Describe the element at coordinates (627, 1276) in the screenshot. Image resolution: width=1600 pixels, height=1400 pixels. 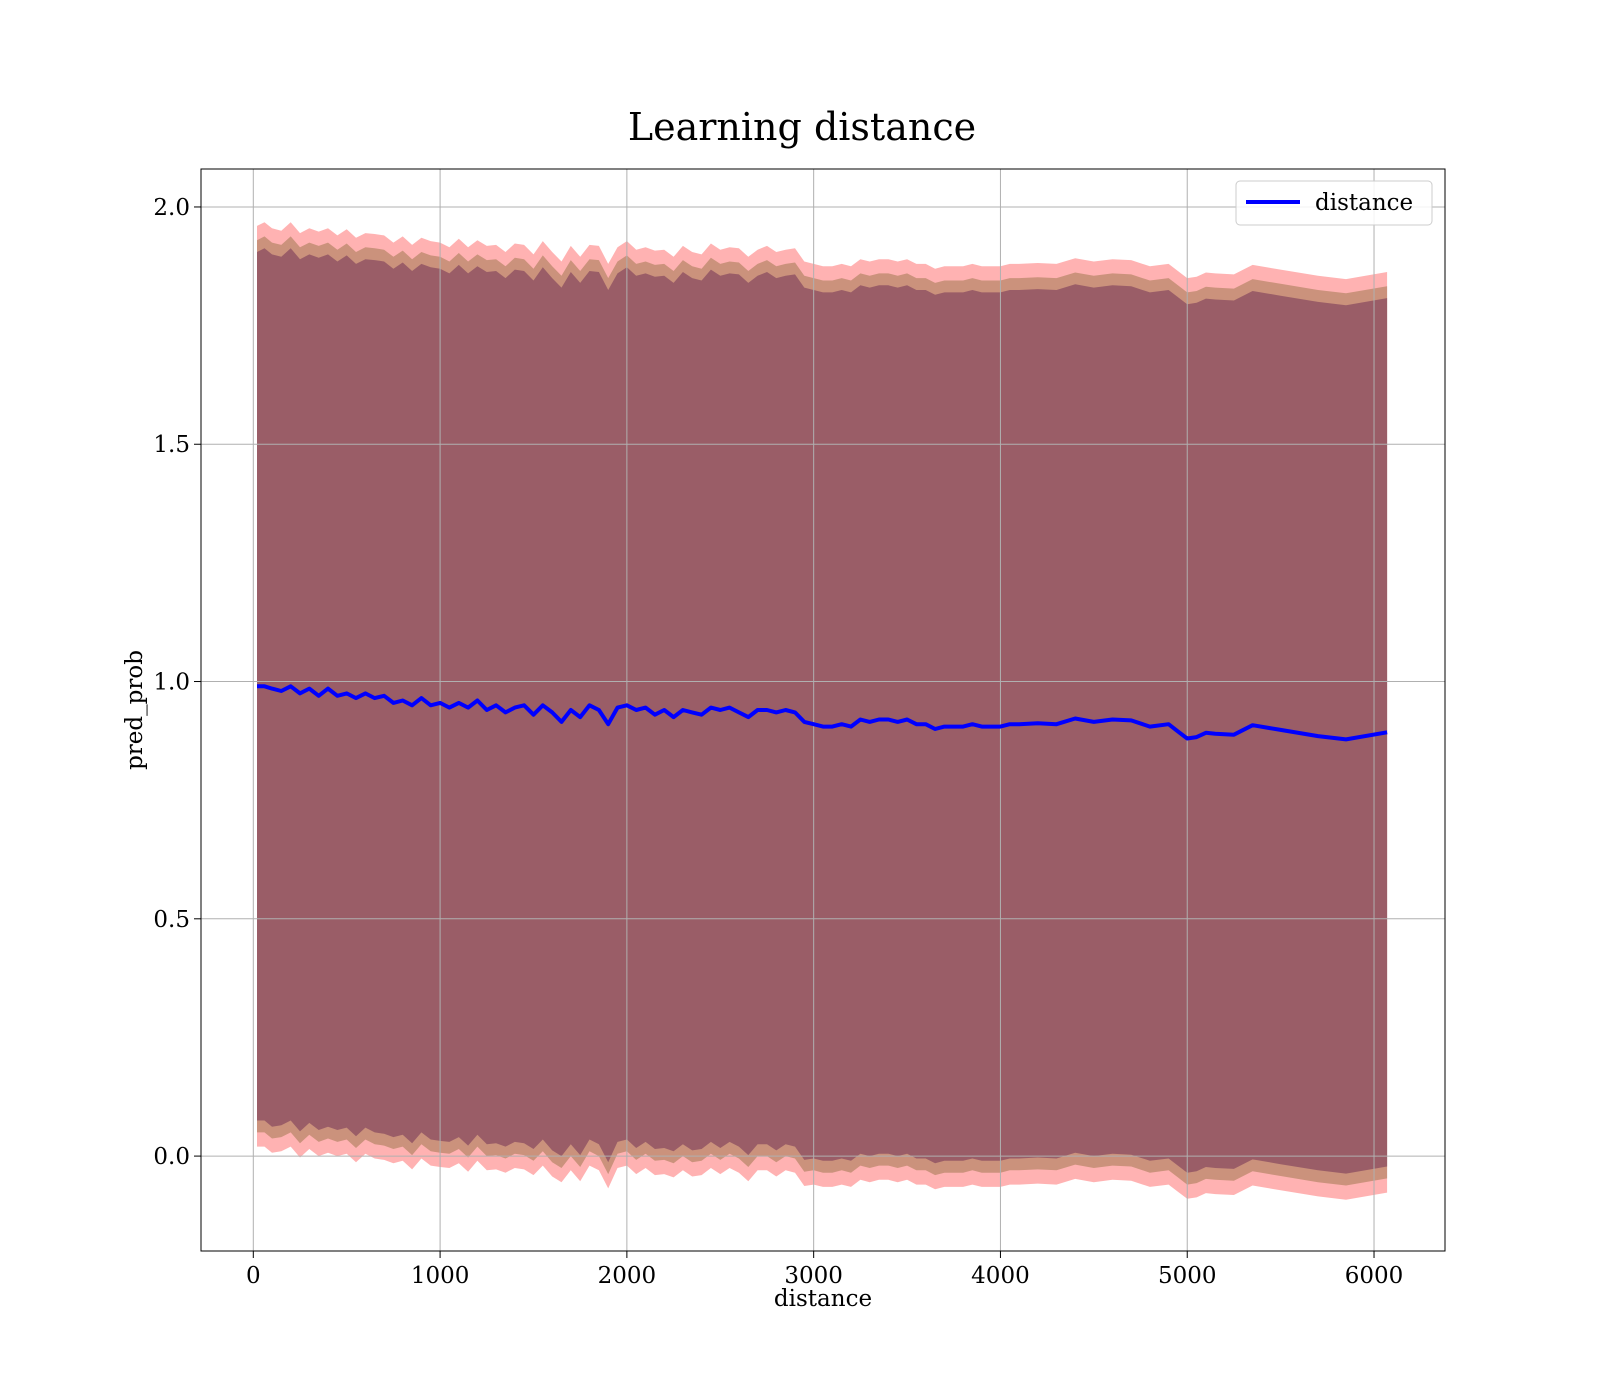
I see `x-tick-label-2: 2000` at that location.